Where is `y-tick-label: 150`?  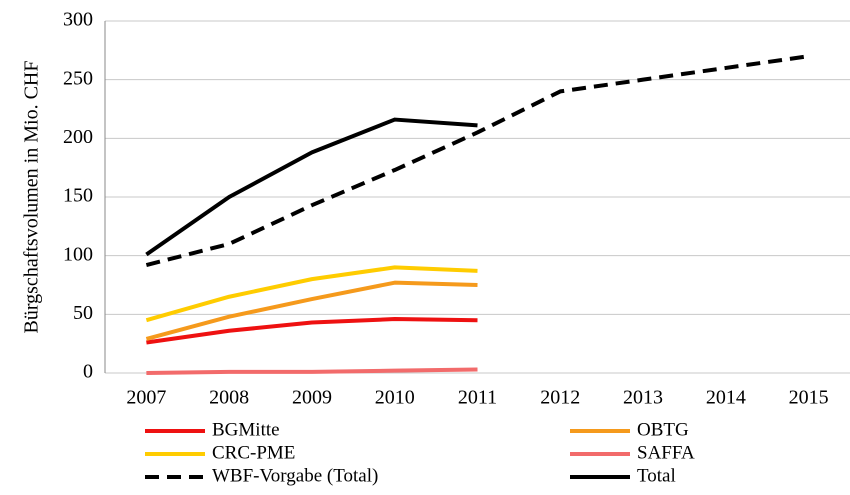
y-tick-label: 150 is located at coordinates (78, 196).